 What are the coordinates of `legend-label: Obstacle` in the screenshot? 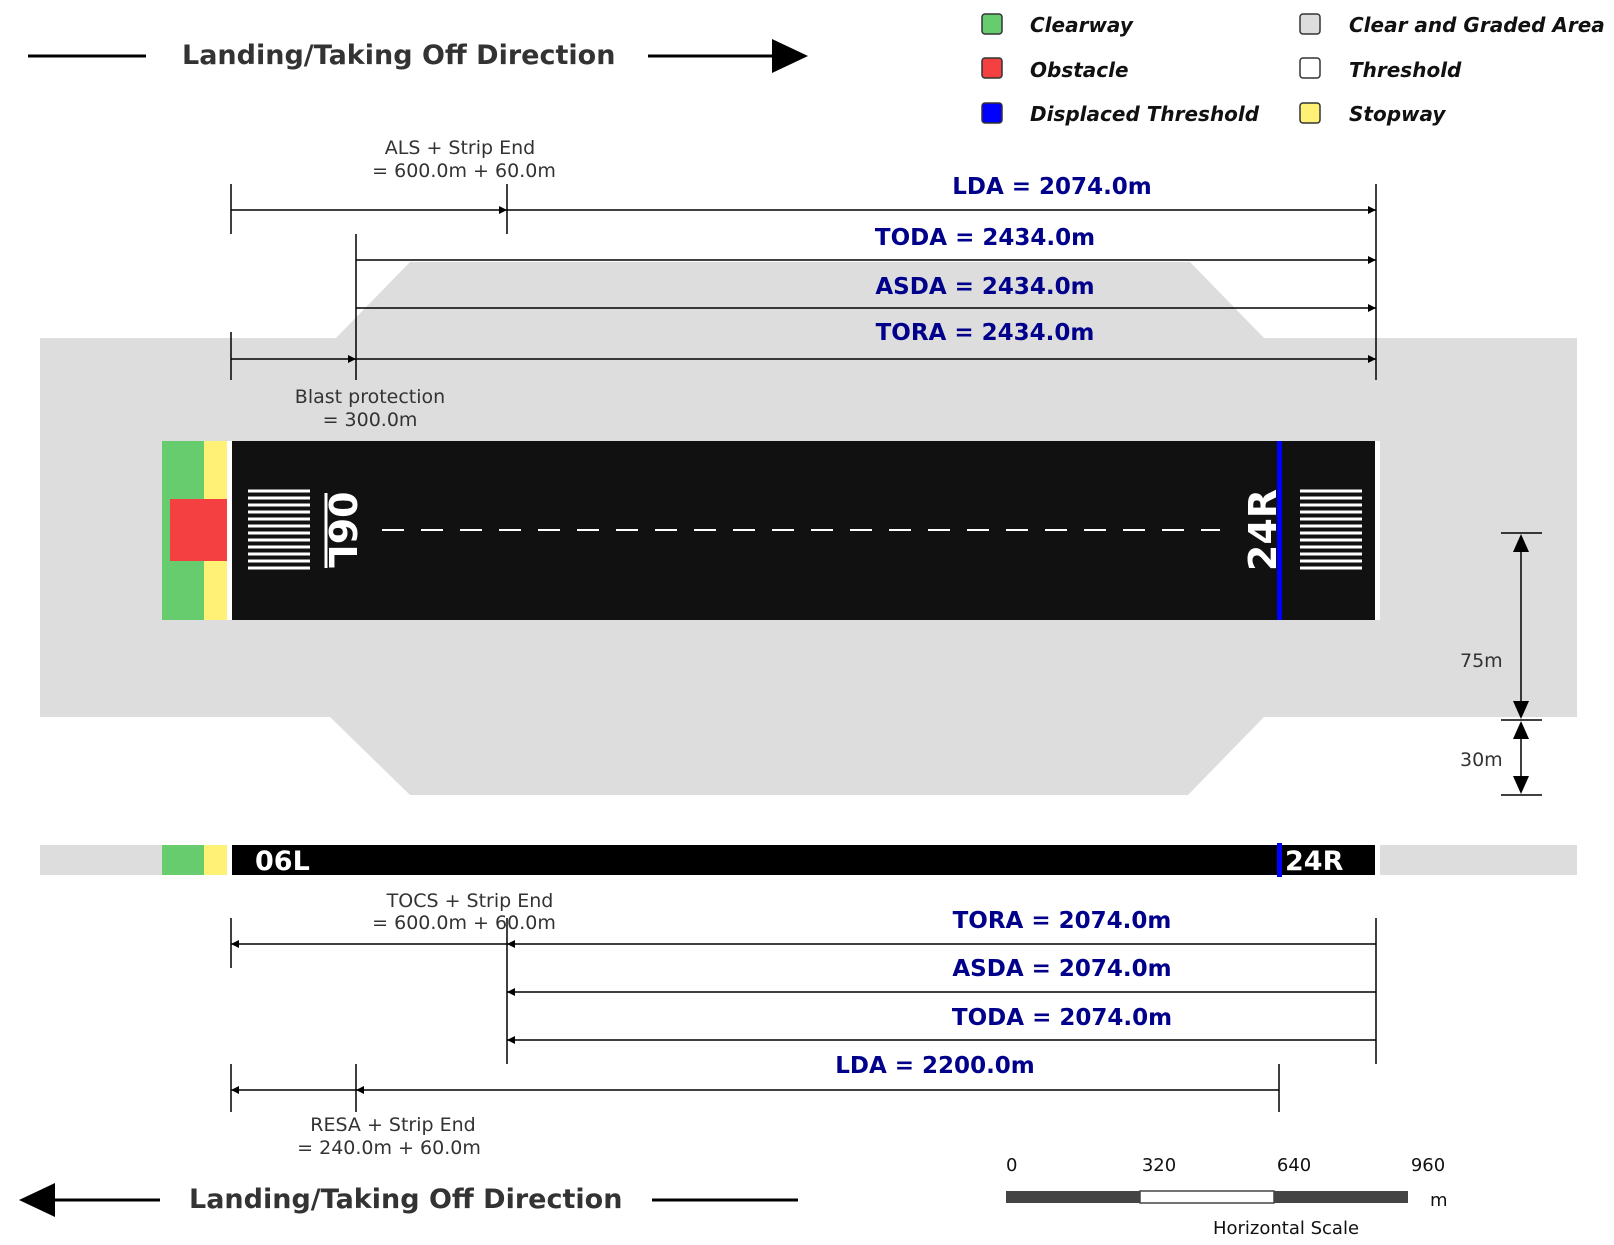 It's located at (1079, 70).